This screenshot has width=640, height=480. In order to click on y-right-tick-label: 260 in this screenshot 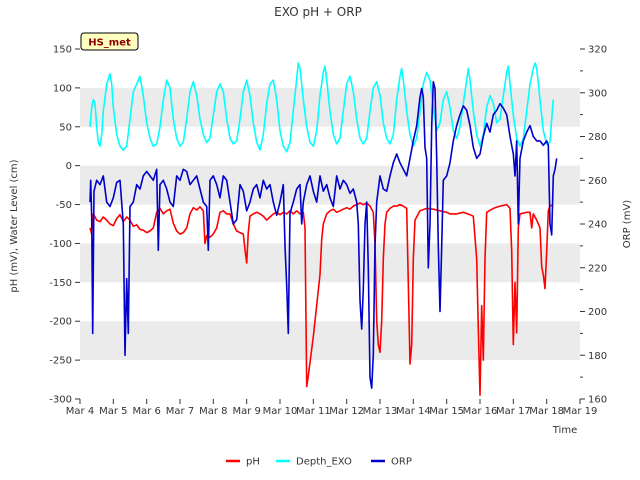, I will do `click(597, 181)`.